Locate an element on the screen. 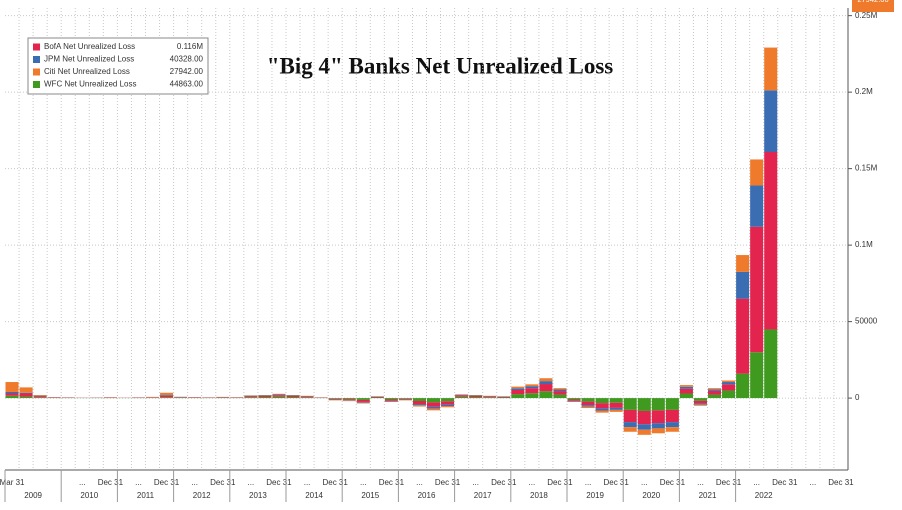 The image size is (902, 510). y-tick-label: 0.15M is located at coordinates (866, 168).